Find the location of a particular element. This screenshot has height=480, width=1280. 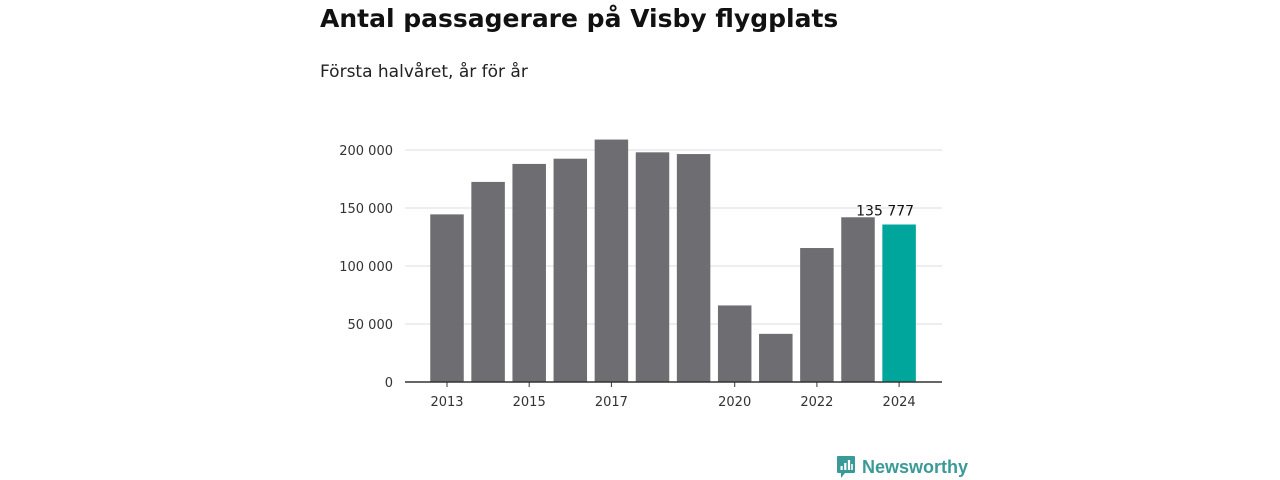

brand-name: Newsworthy is located at coordinates (915, 466).